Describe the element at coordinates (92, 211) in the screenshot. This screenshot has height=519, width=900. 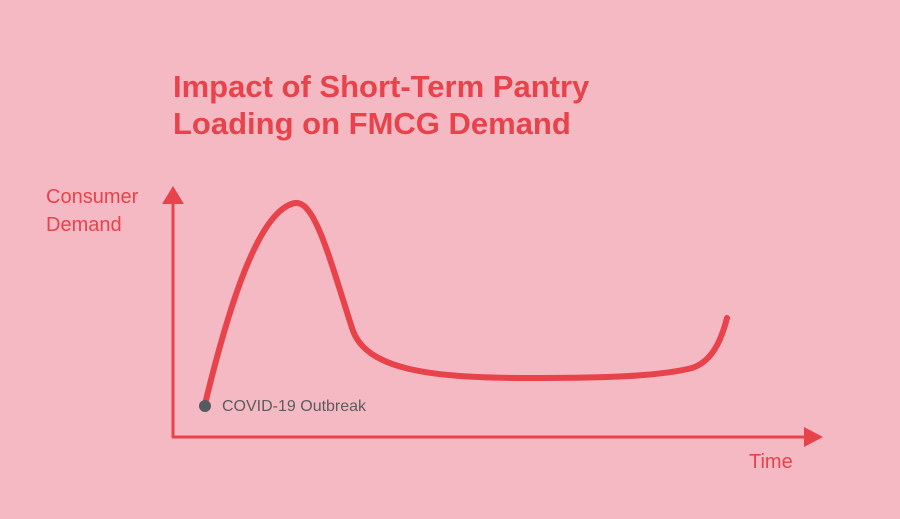
I see `y-axis-label: Consumer Demand` at that location.